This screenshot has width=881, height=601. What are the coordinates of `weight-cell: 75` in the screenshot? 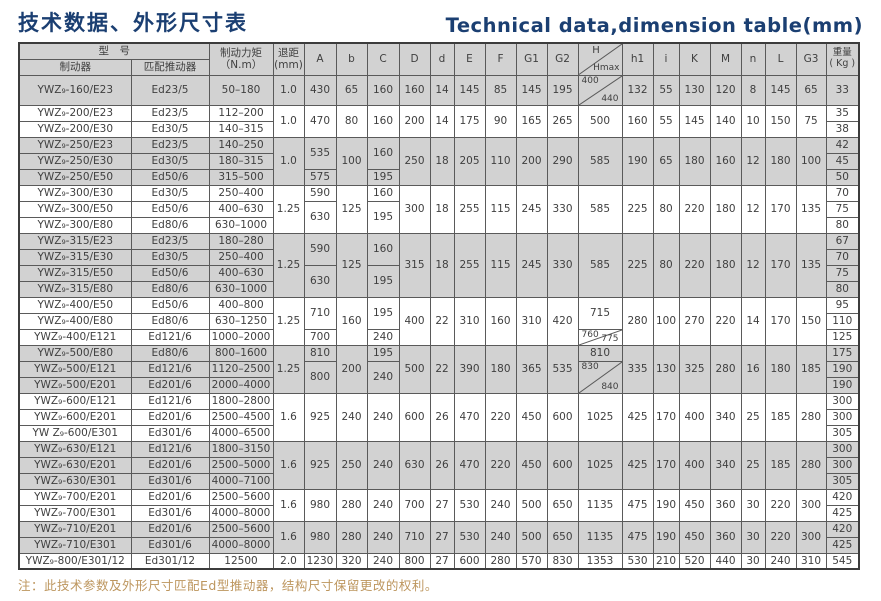 It's located at (842, 209).